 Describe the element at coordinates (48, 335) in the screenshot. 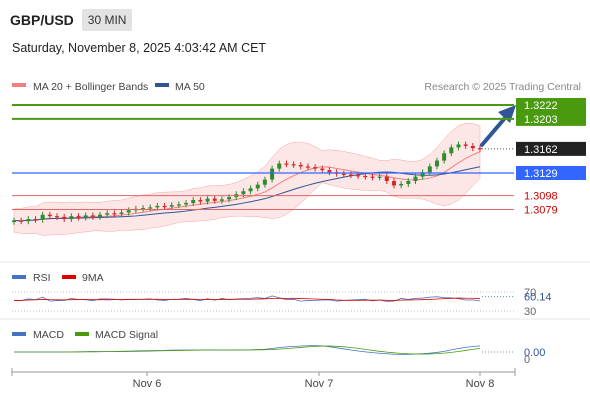

I see `legend-label-macd: MACD` at that location.